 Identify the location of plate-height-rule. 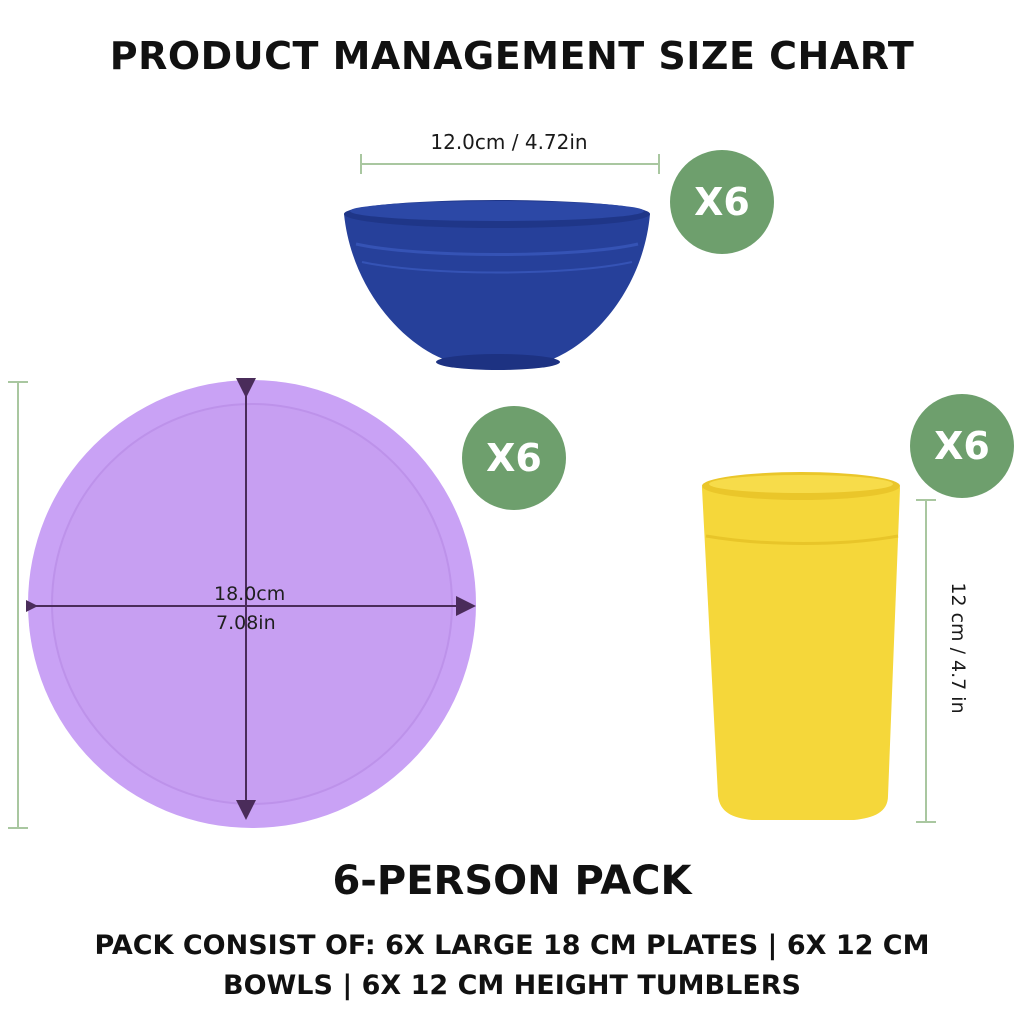
(18, 605).